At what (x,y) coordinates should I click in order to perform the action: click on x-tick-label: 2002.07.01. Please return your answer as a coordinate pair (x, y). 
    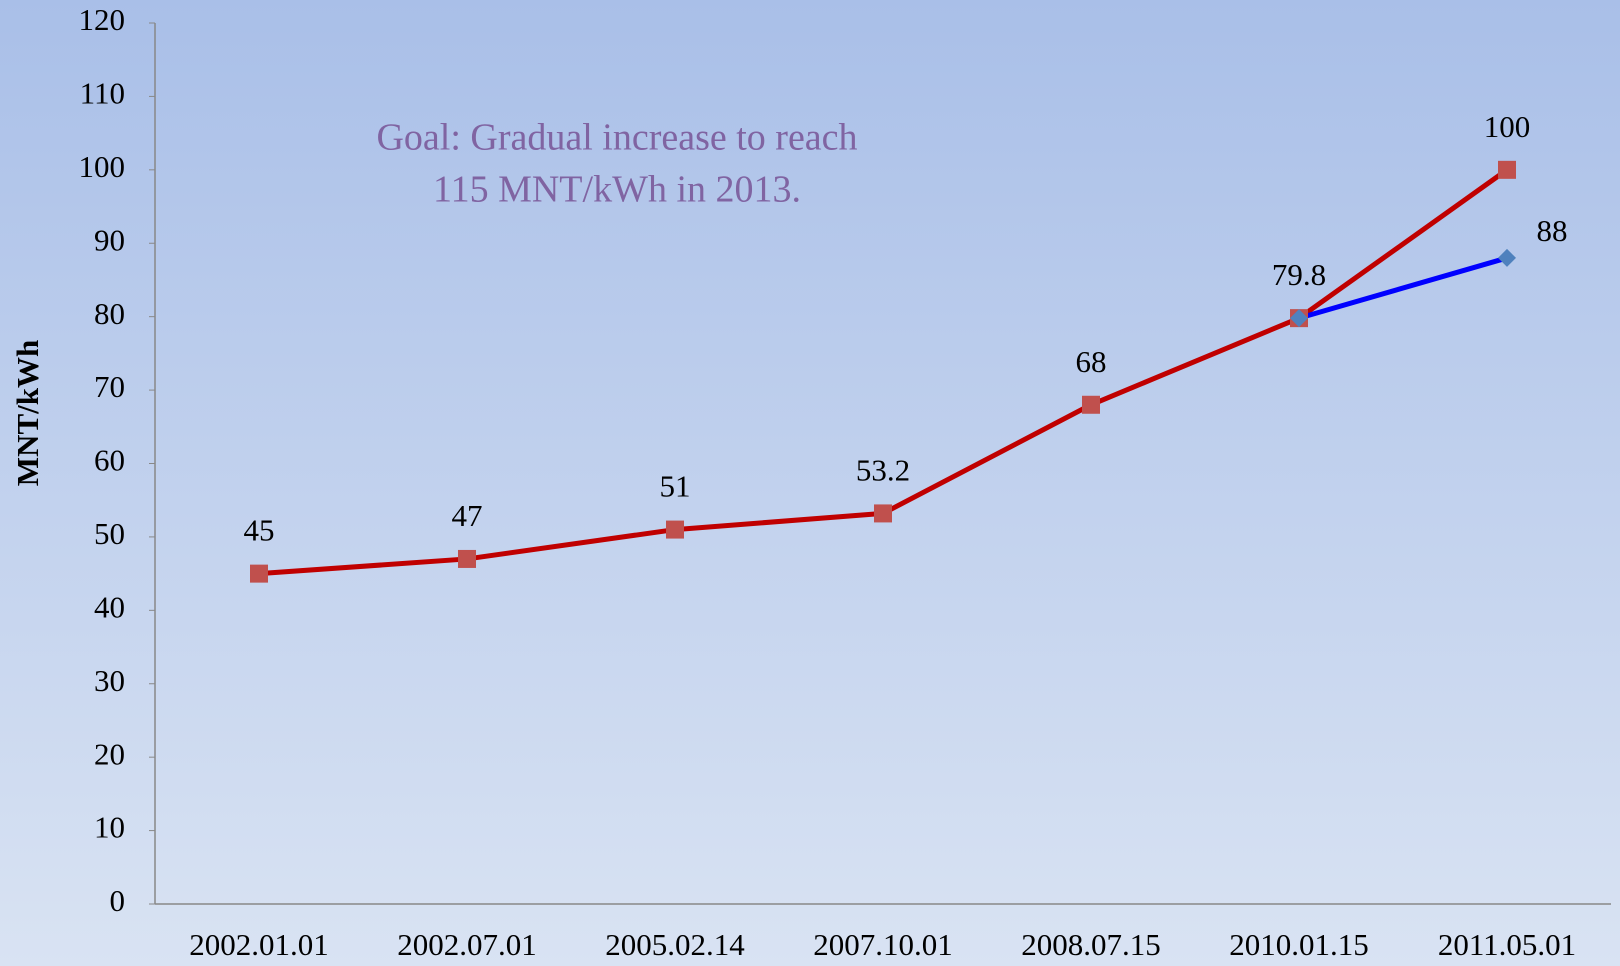
    Looking at the image, I should click on (467, 944).